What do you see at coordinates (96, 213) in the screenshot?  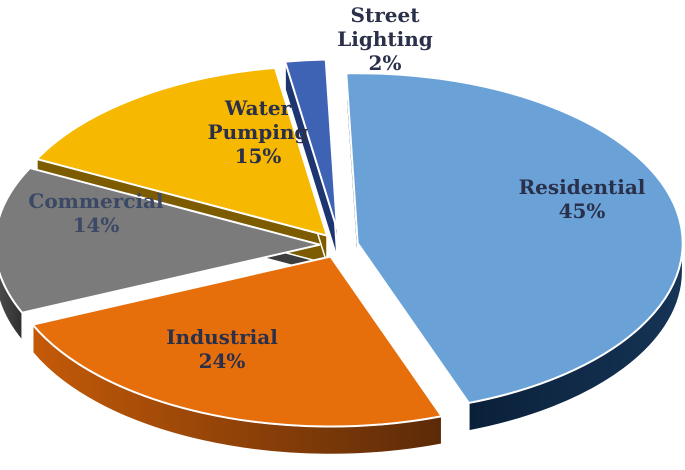 I see `slice-label-commercial: Commercial 14%` at bounding box center [96, 213].